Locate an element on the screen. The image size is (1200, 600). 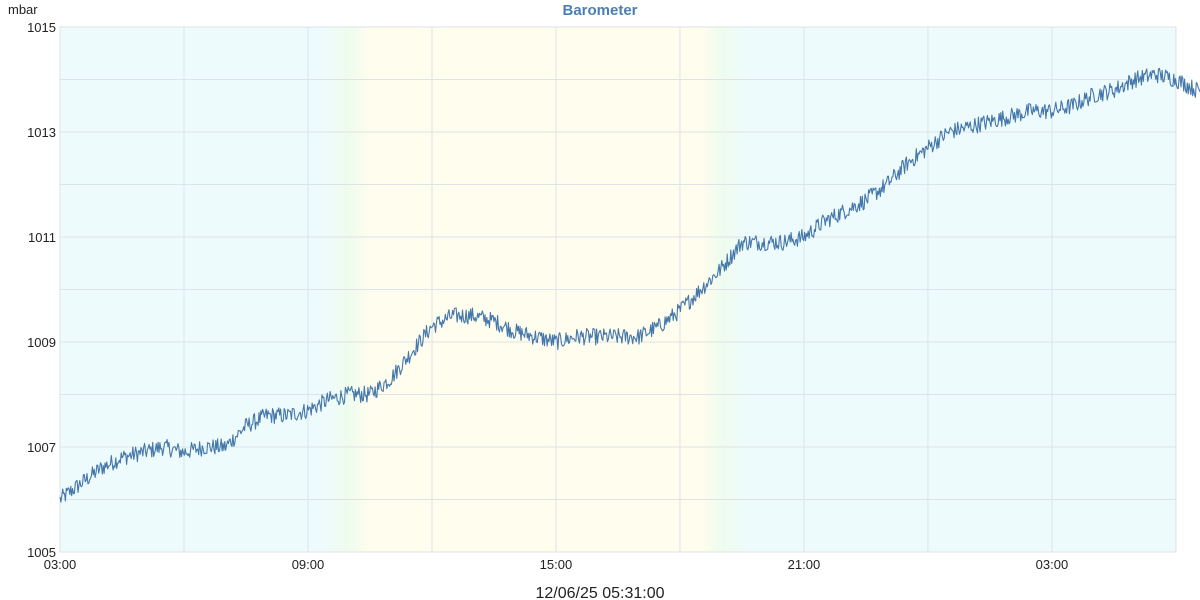
y-axis-ticks: 1005 1007 1009 1011 1013 1015 is located at coordinates (41, 290).